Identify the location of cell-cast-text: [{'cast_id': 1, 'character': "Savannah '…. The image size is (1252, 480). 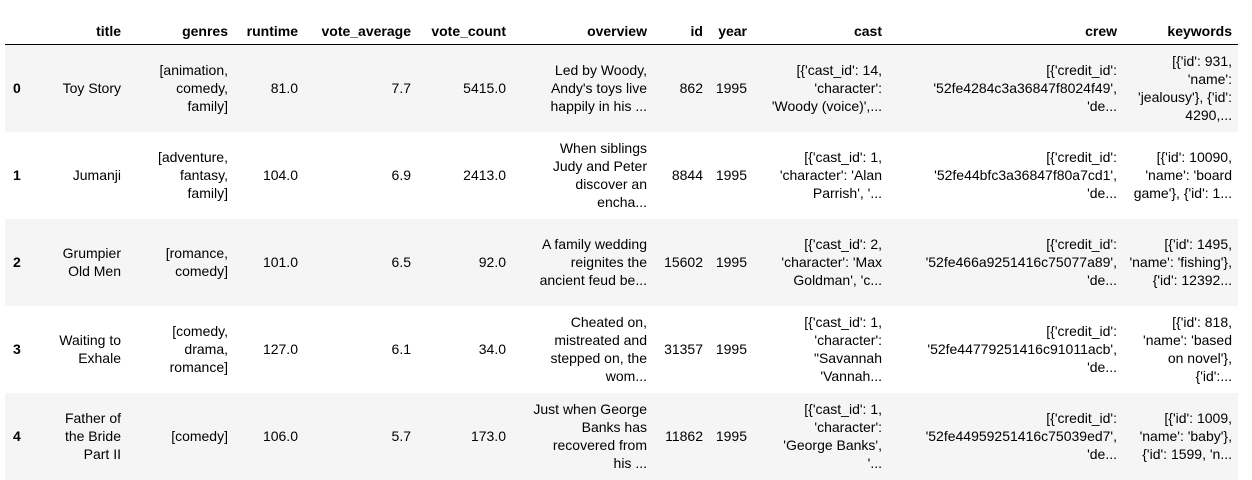
(843, 349).